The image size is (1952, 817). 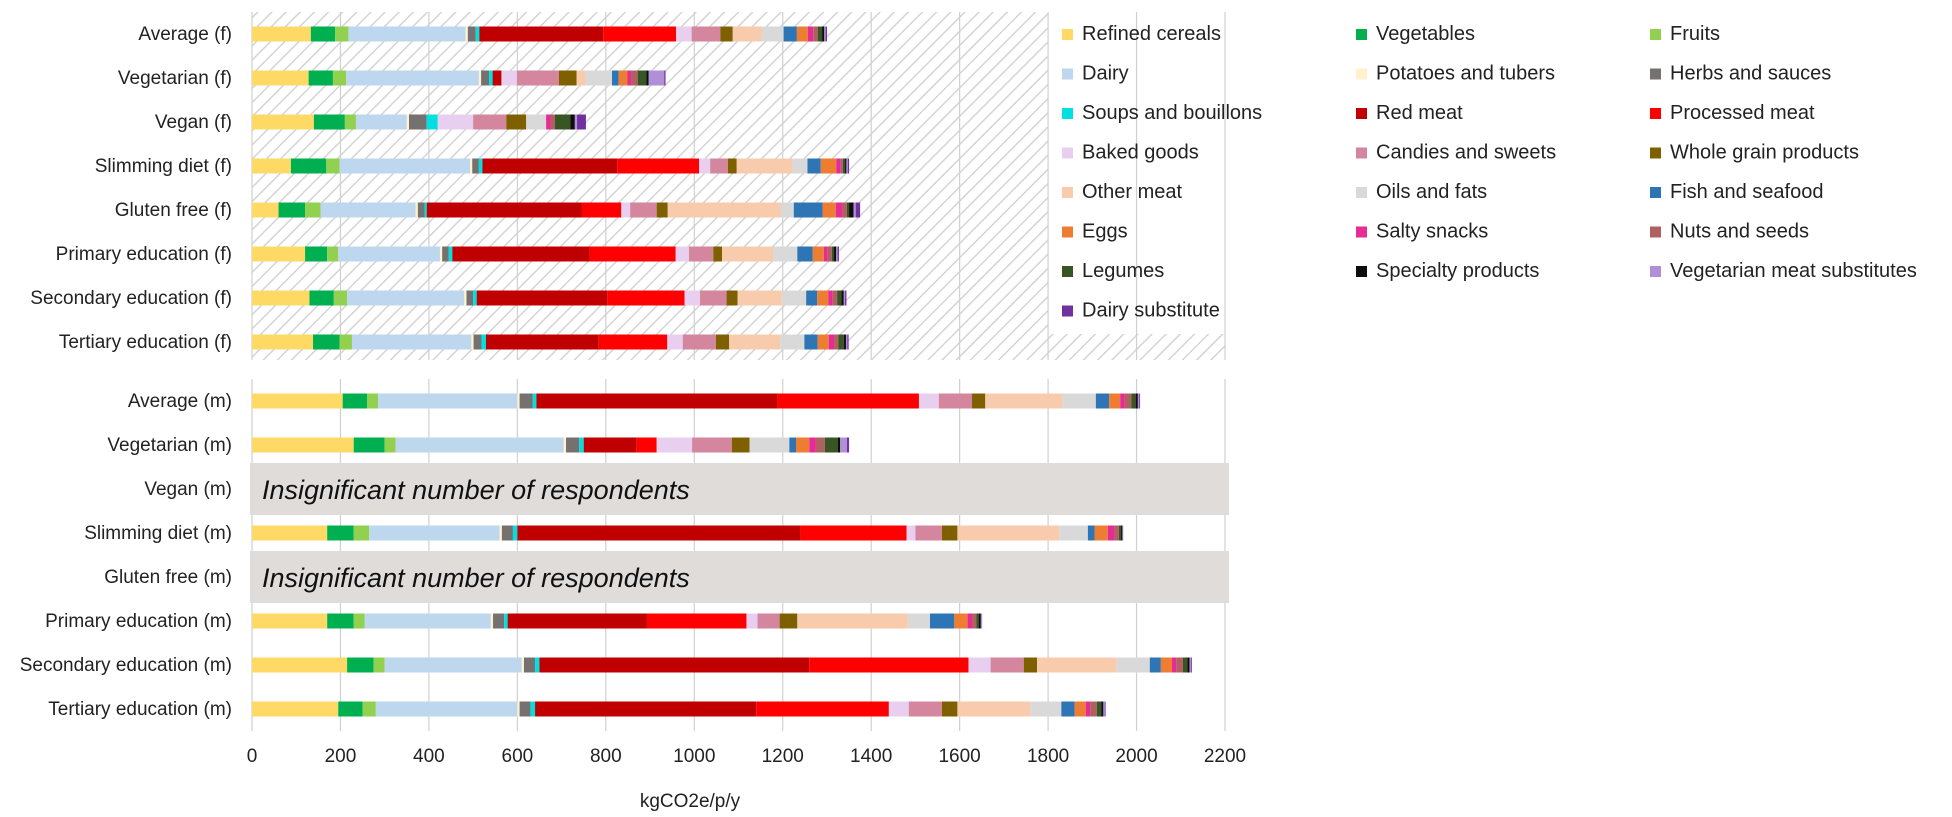 I want to click on row-label: Average (f), so click(x=185, y=34).